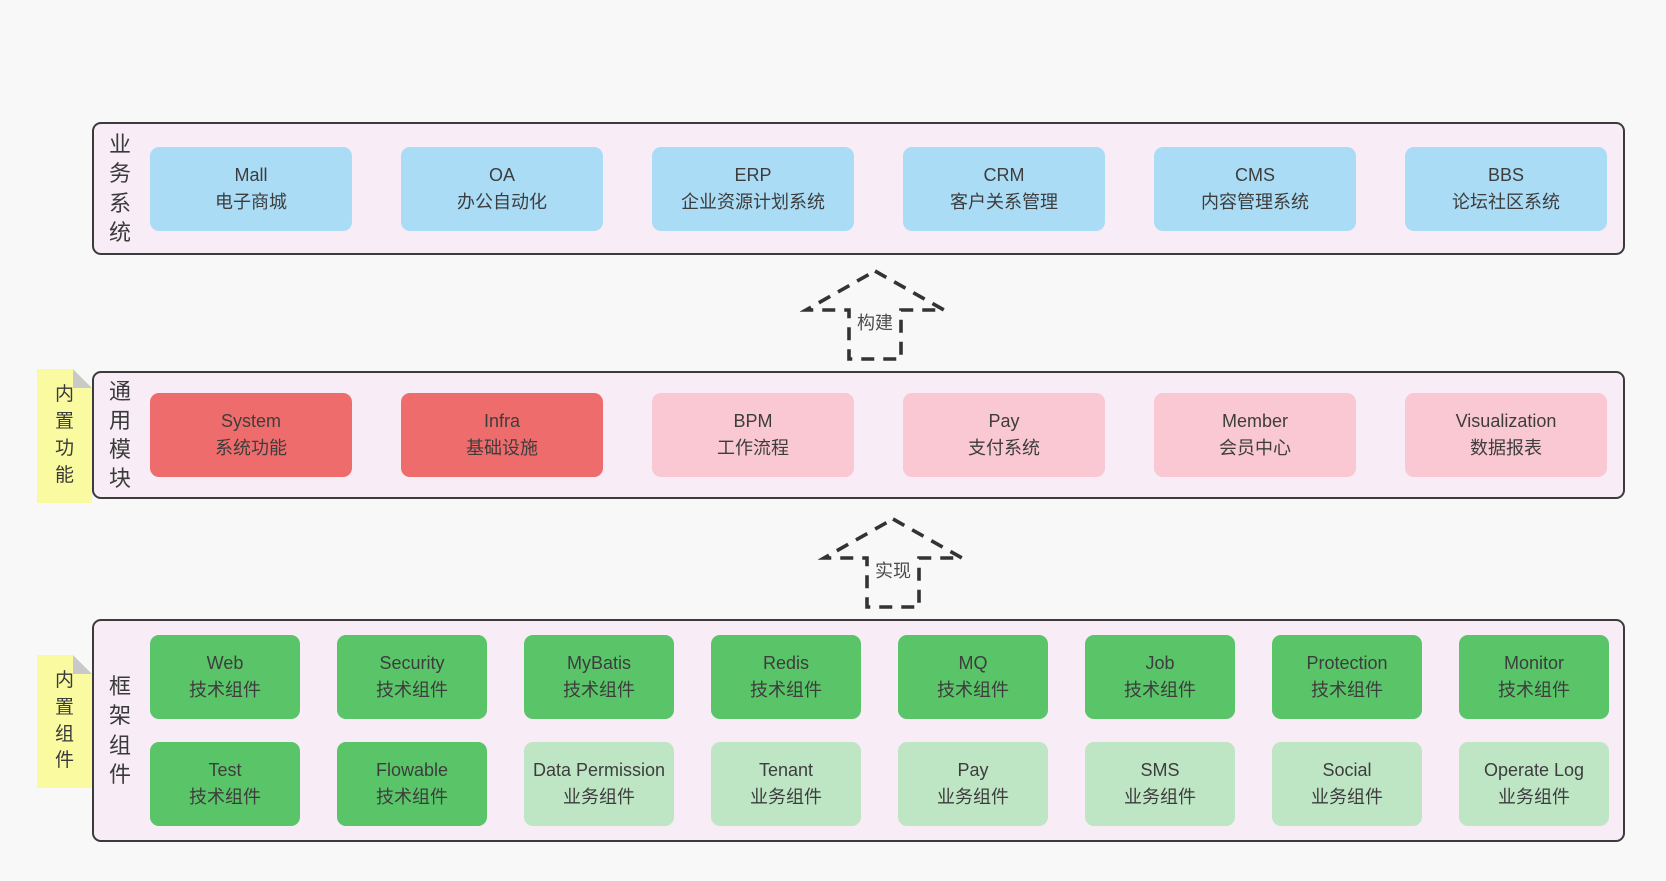 Image resolution: width=1666 pixels, height=881 pixels. Describe the element at coordinates (412, 770) in the screenshot. I see `box-en-label: Flowable` at that location.